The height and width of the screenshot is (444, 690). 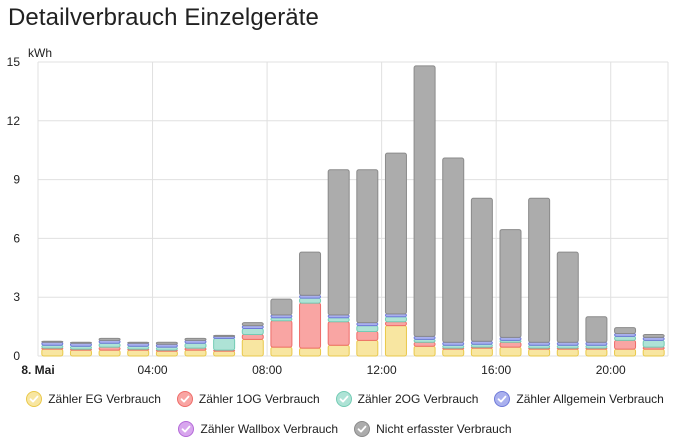 What do you see at coordinates (418, 399) in the screenshot?
I see `legend-label: Zähler 2OG Verbrauch` at bounding box center [418, 399].